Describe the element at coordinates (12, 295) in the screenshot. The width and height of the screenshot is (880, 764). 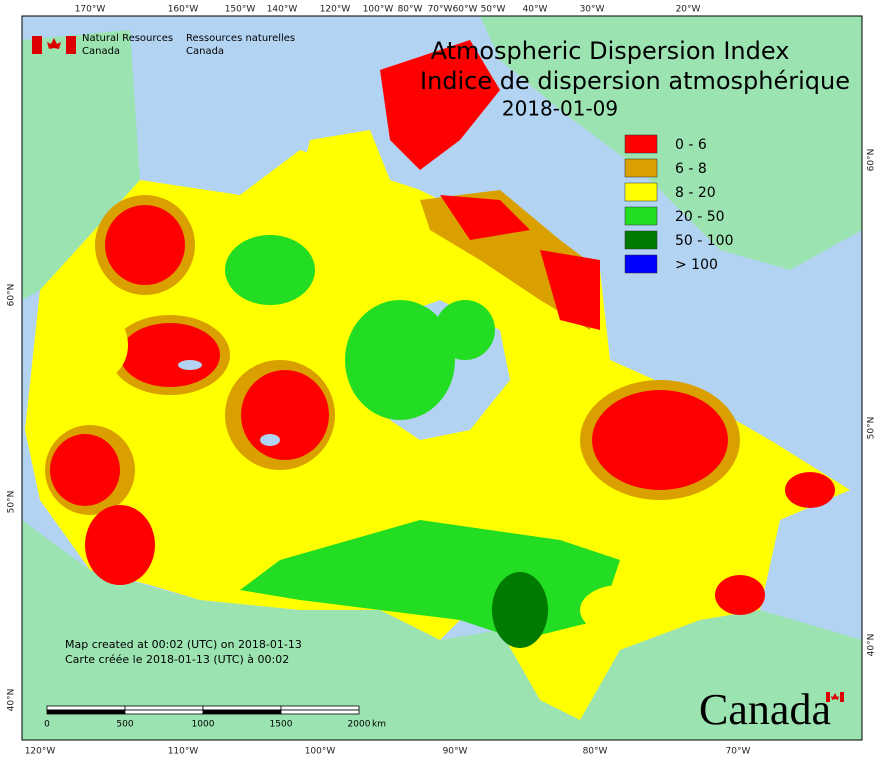
I see `left-tick-label: 60°N` at that location.